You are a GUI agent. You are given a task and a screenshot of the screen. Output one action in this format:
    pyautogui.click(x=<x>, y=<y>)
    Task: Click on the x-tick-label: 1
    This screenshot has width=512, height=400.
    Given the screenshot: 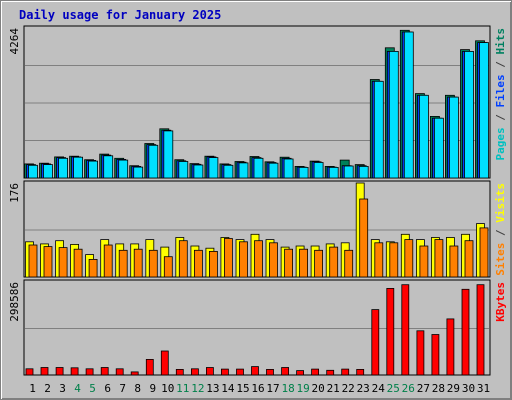 What is the action you would take?
    pyautogui.click(x=32, y=388)
    